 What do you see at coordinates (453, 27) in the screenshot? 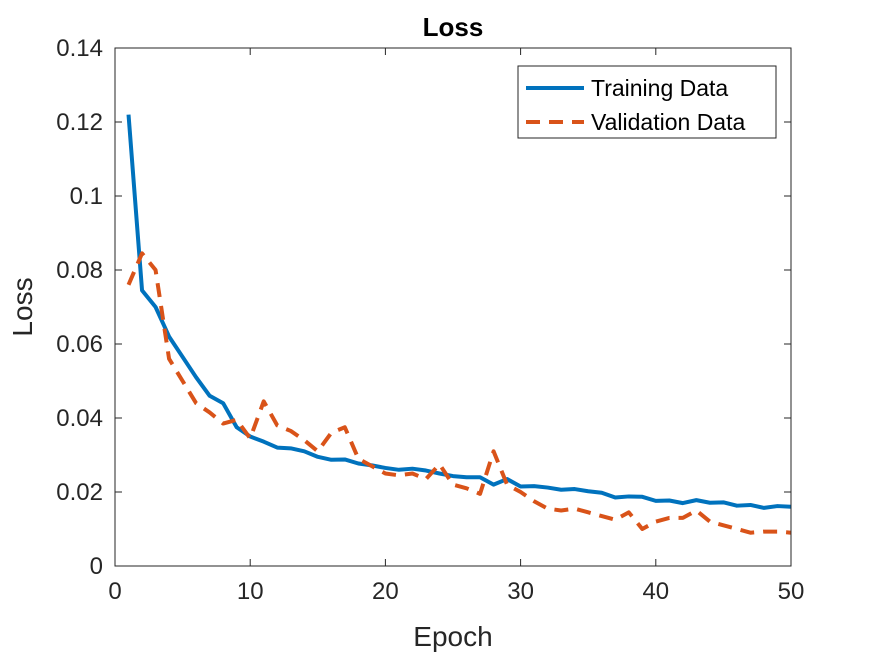
I see `chart-title: Loss` at bounding box center [453, 27].